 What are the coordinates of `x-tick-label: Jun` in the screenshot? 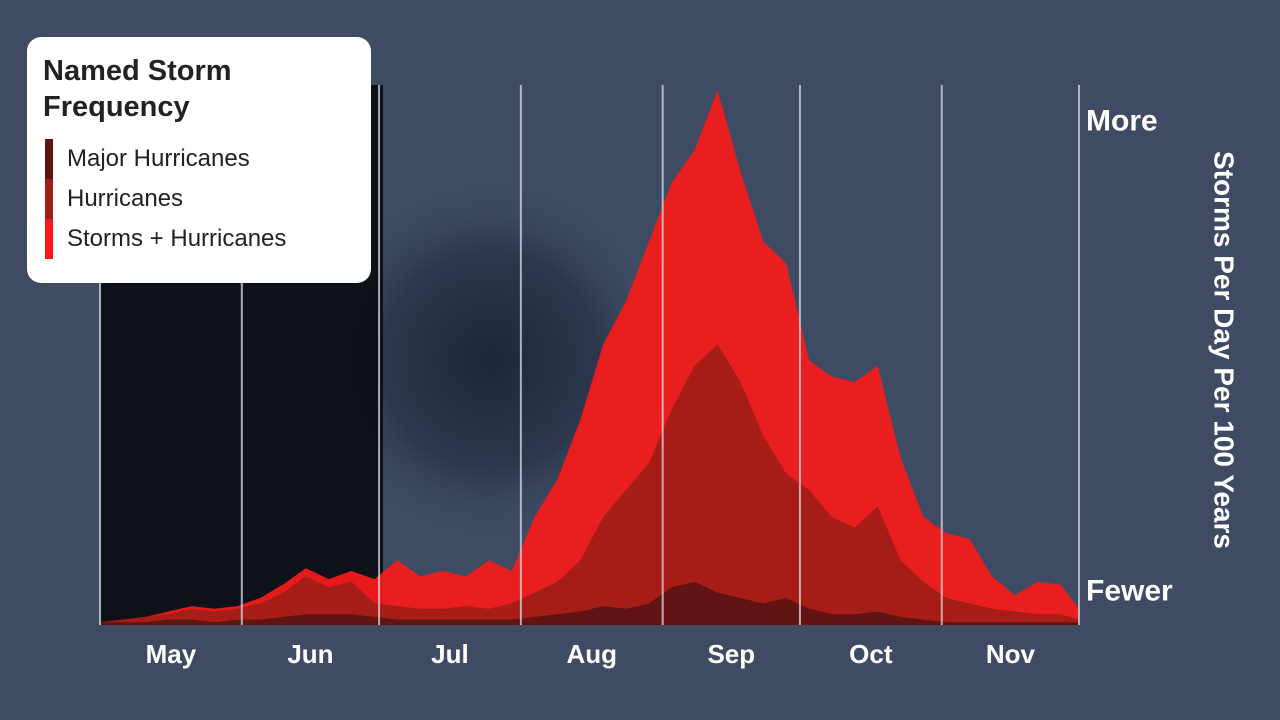 It's located at (310, 654).